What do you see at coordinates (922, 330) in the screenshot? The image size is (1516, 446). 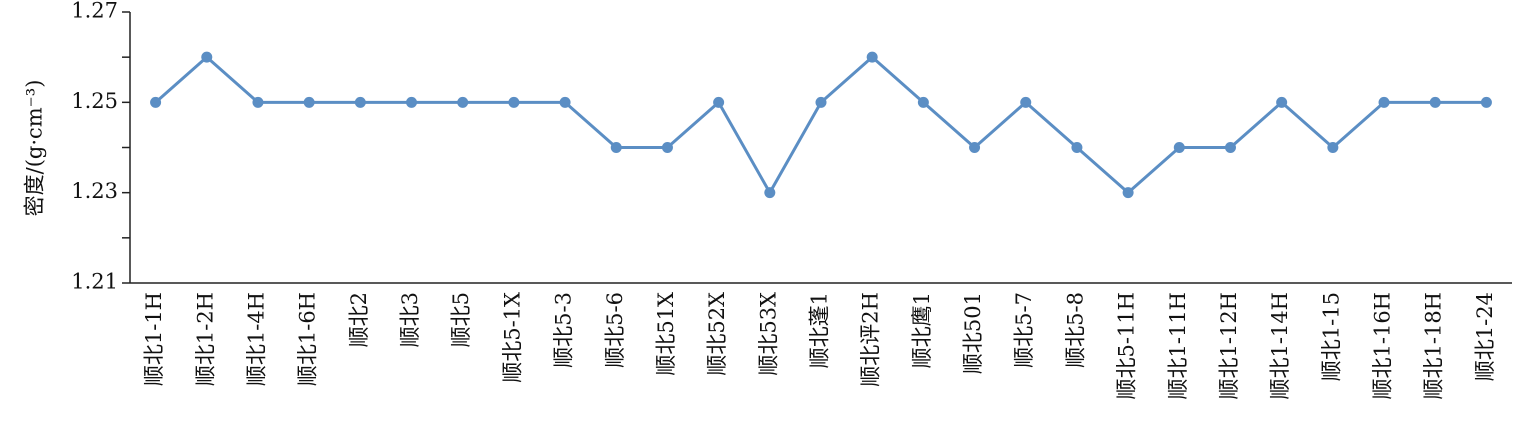 I see `x-tick-label: 顺北鹰1` at bounding box center [922, 330].